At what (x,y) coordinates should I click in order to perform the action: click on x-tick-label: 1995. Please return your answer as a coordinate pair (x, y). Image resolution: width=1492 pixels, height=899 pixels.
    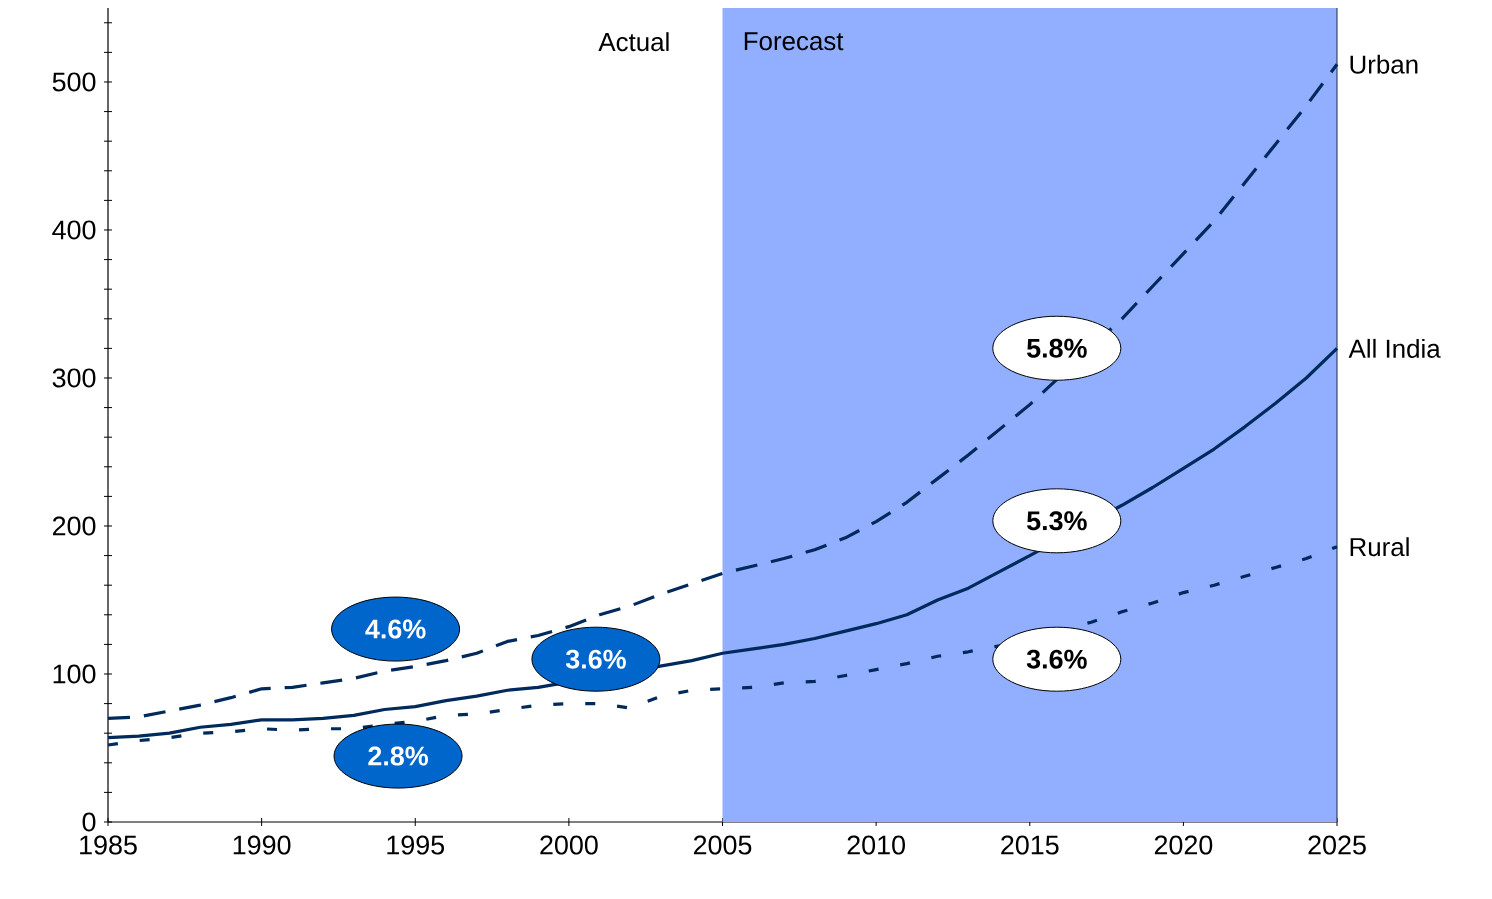
    Looking at the image, I should click on (416, 845).